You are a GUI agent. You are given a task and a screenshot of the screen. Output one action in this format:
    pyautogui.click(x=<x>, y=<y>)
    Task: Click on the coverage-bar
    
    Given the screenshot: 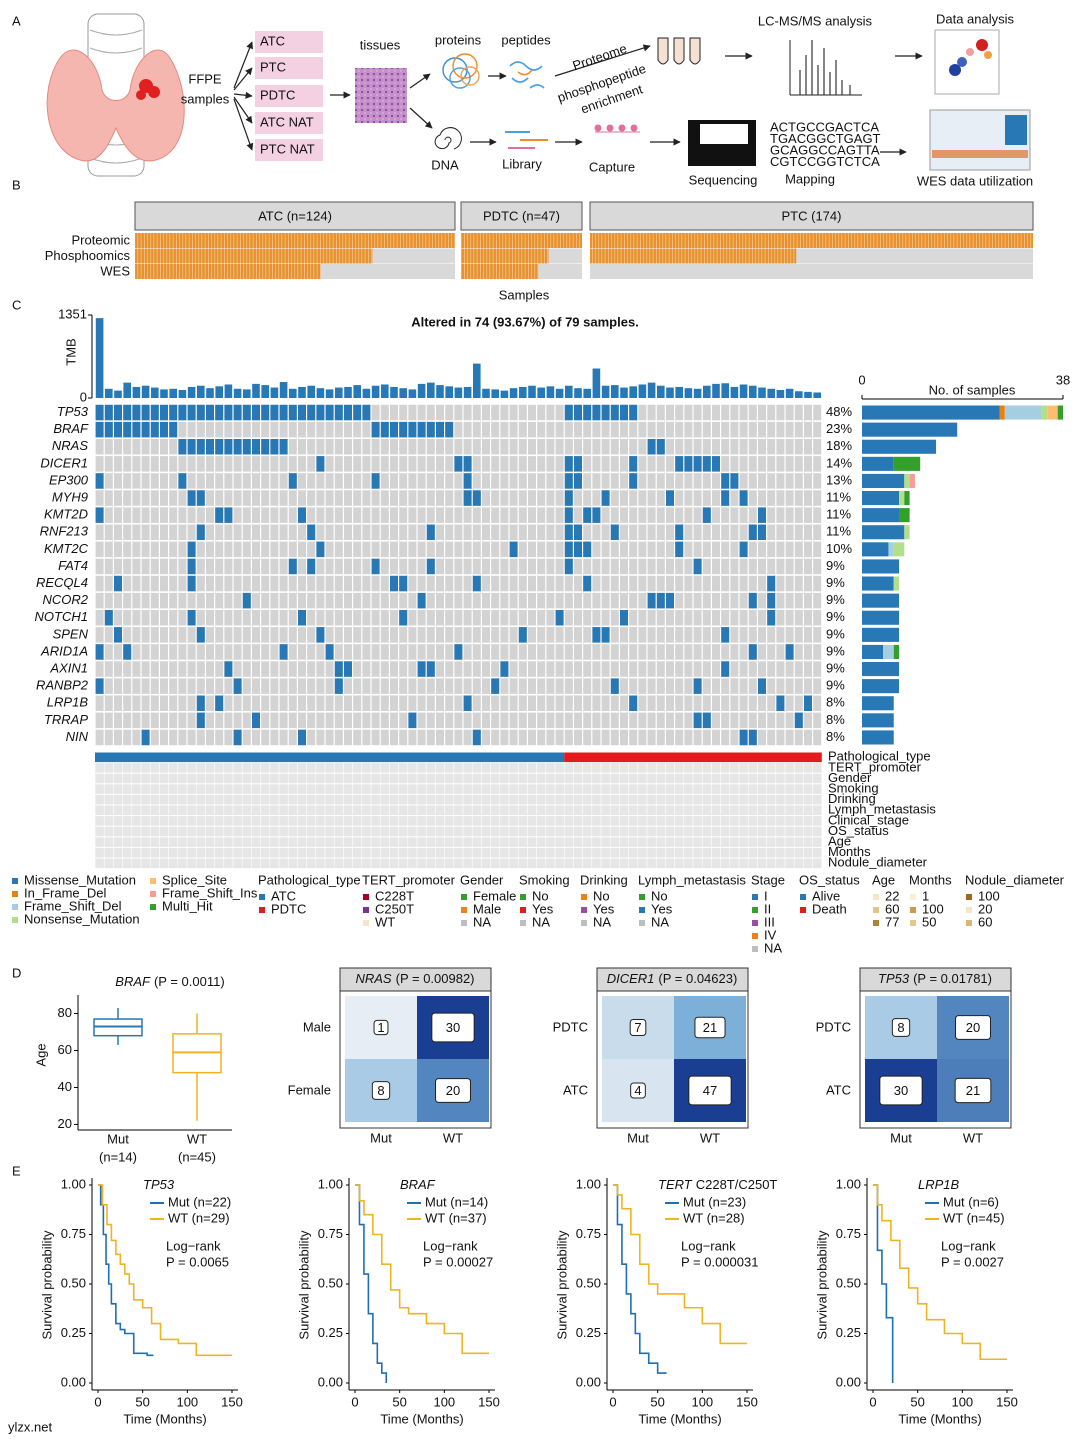 What is the action you would take?
    pyautogui.click(x=521, y=240)
    